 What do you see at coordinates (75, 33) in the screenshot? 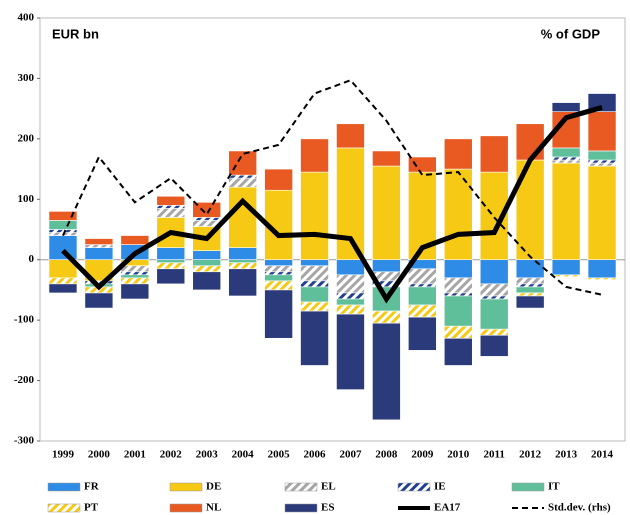
I see `left-unit-label: EUR bn` at bounding box center [75, 33].